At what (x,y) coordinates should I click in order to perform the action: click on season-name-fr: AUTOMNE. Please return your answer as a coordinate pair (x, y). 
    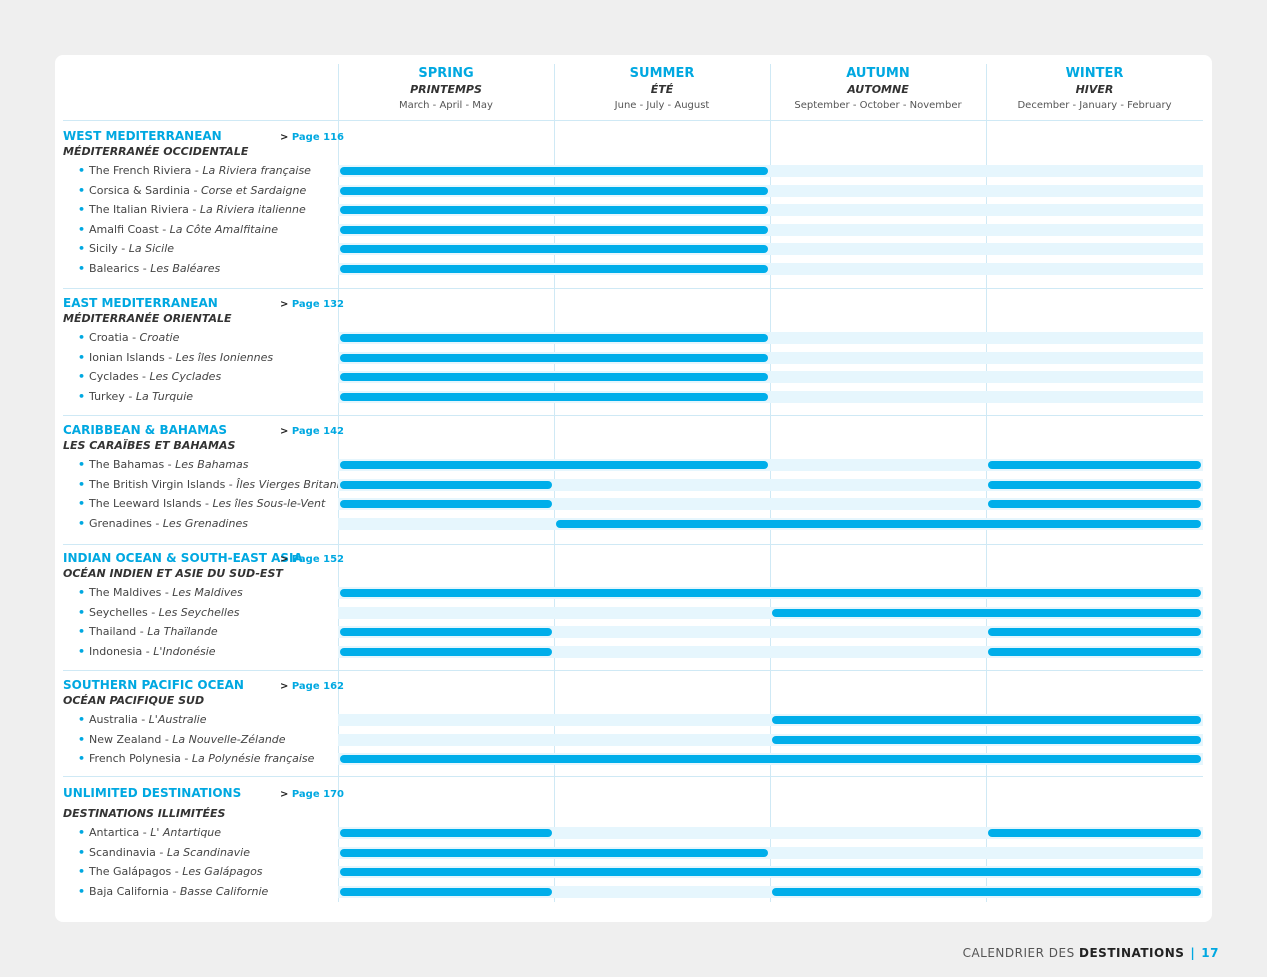
    Looking at the image, I should click on (878, 89).